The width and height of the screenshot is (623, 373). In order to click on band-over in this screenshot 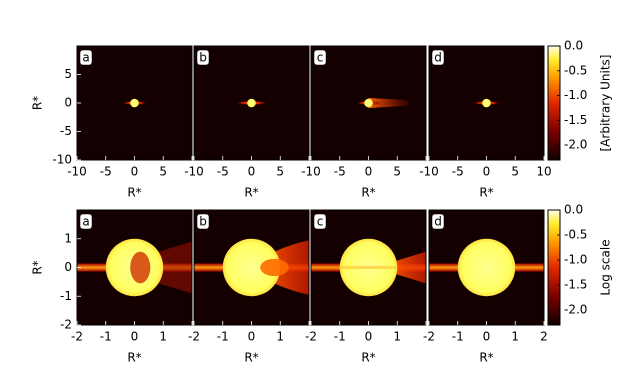, I will do `click(368, 267)`.